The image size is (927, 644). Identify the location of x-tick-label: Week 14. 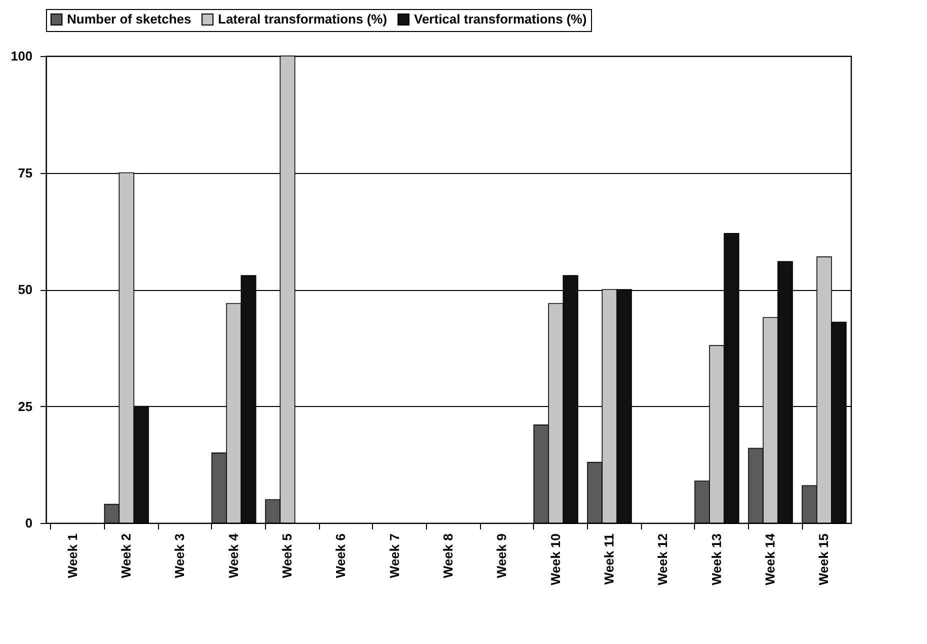
(770, 559).